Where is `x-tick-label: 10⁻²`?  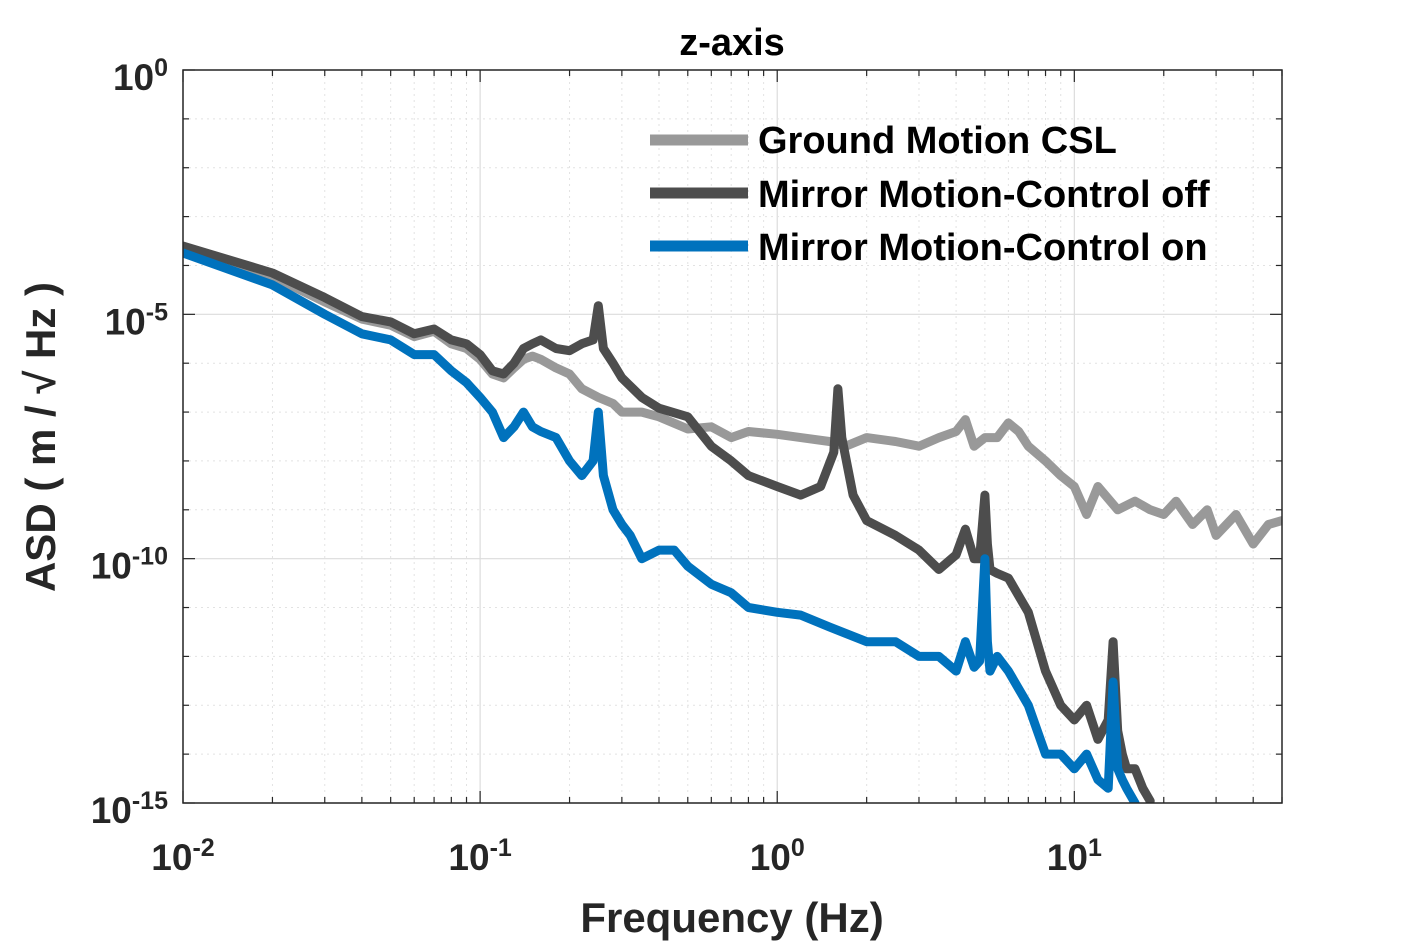 x-tick-label: 10⁻² is located at coordinates (182, 856).